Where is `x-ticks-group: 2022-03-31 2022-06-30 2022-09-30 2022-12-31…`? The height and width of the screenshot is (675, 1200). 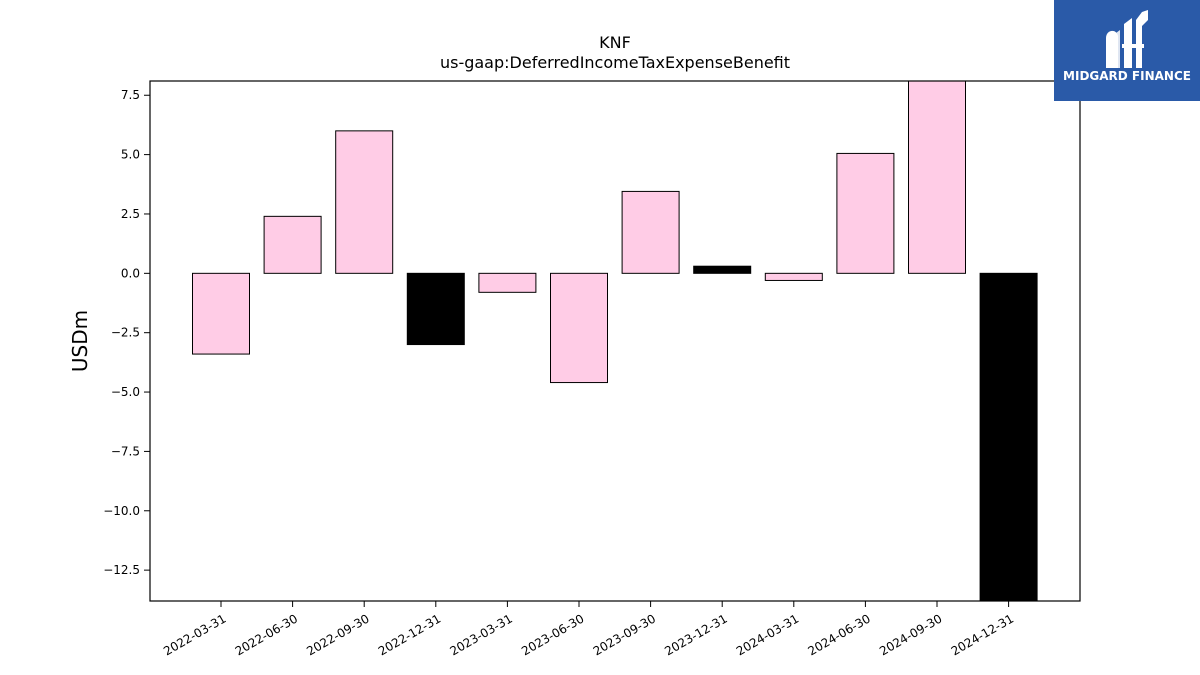
x-ticks-group: 2022-03-31 2022-06-30 2022-09-30 2022-12-31… is located at coordinates (588, 629).